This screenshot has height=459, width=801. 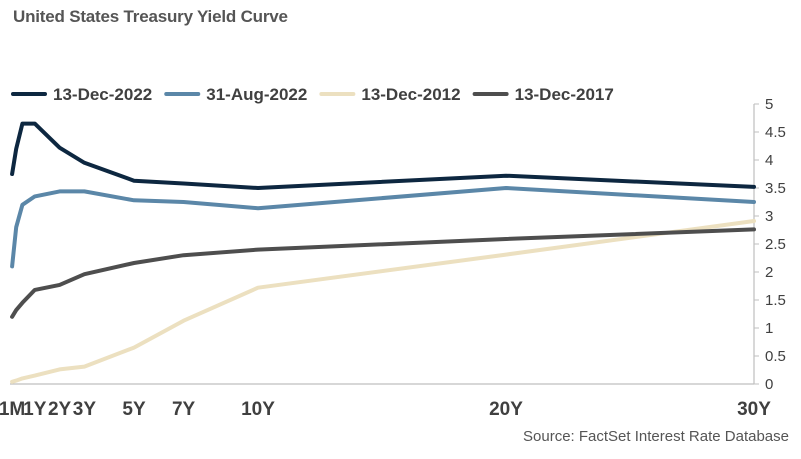 What do you see at coordinates (258, 409) in the screenshot?
I see `x-tick-label-10y: 10Y` at bounding box center [258, 409].